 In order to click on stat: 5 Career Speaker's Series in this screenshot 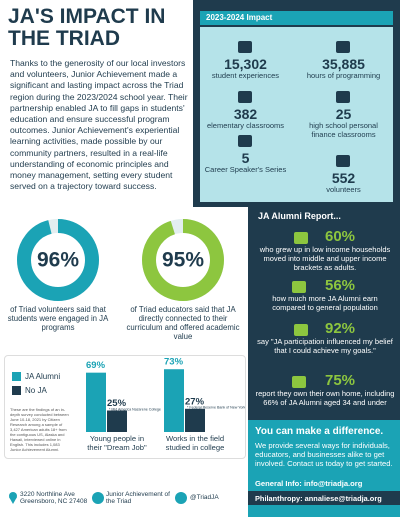, I will do `click(245, 162)`.